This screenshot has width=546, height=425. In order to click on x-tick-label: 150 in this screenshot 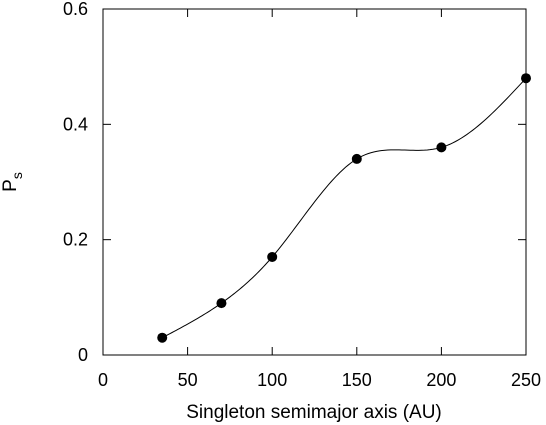, I will do `click(357, 380)`.